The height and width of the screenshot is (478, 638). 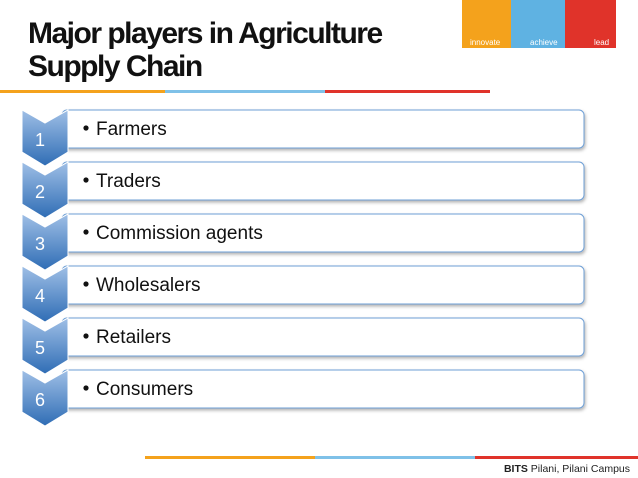 I want to click on logo-text: innovate, so click(x=485, y=42).